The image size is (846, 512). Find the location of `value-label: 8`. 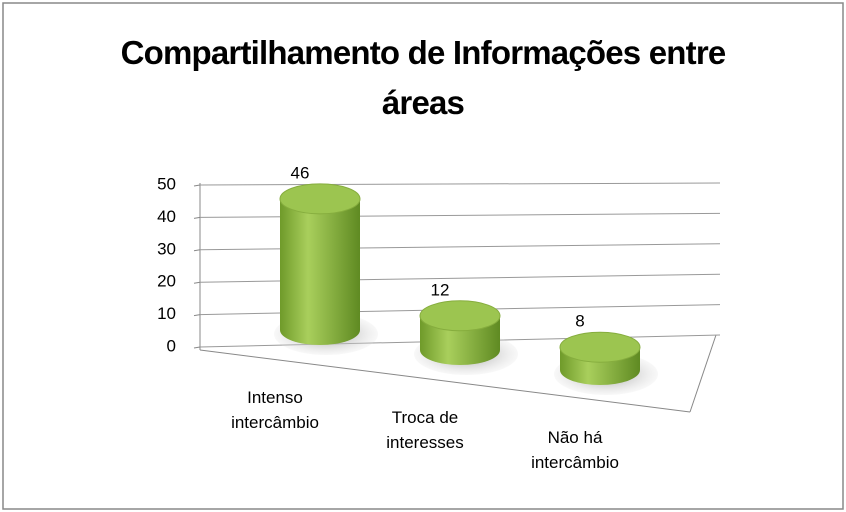

value-label: 8 is located at coordinates (579, 321).